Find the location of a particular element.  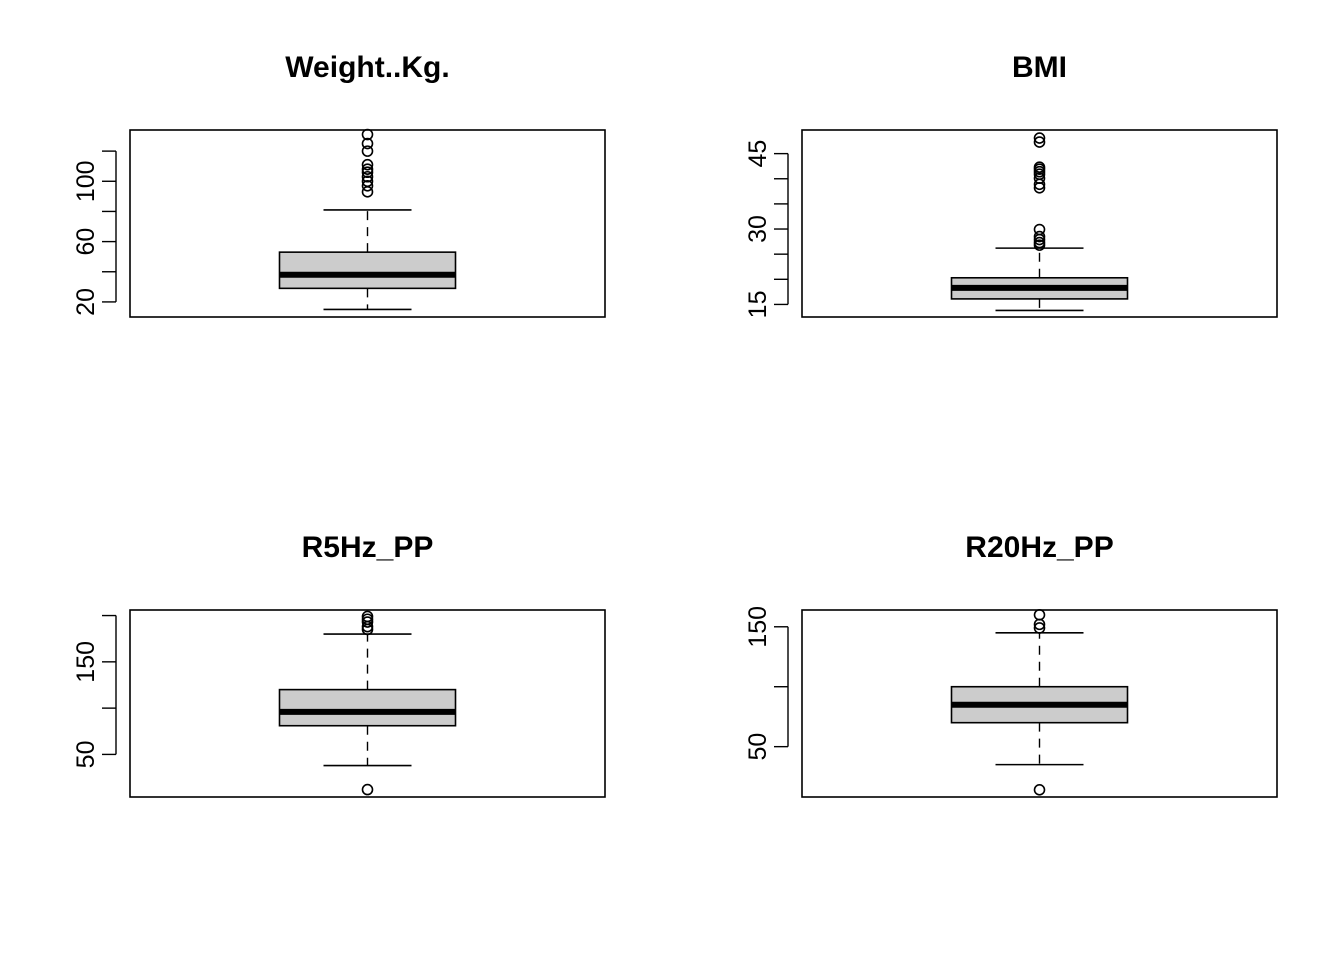

y-tick-label: 60 is located at coordinates (86, 242).